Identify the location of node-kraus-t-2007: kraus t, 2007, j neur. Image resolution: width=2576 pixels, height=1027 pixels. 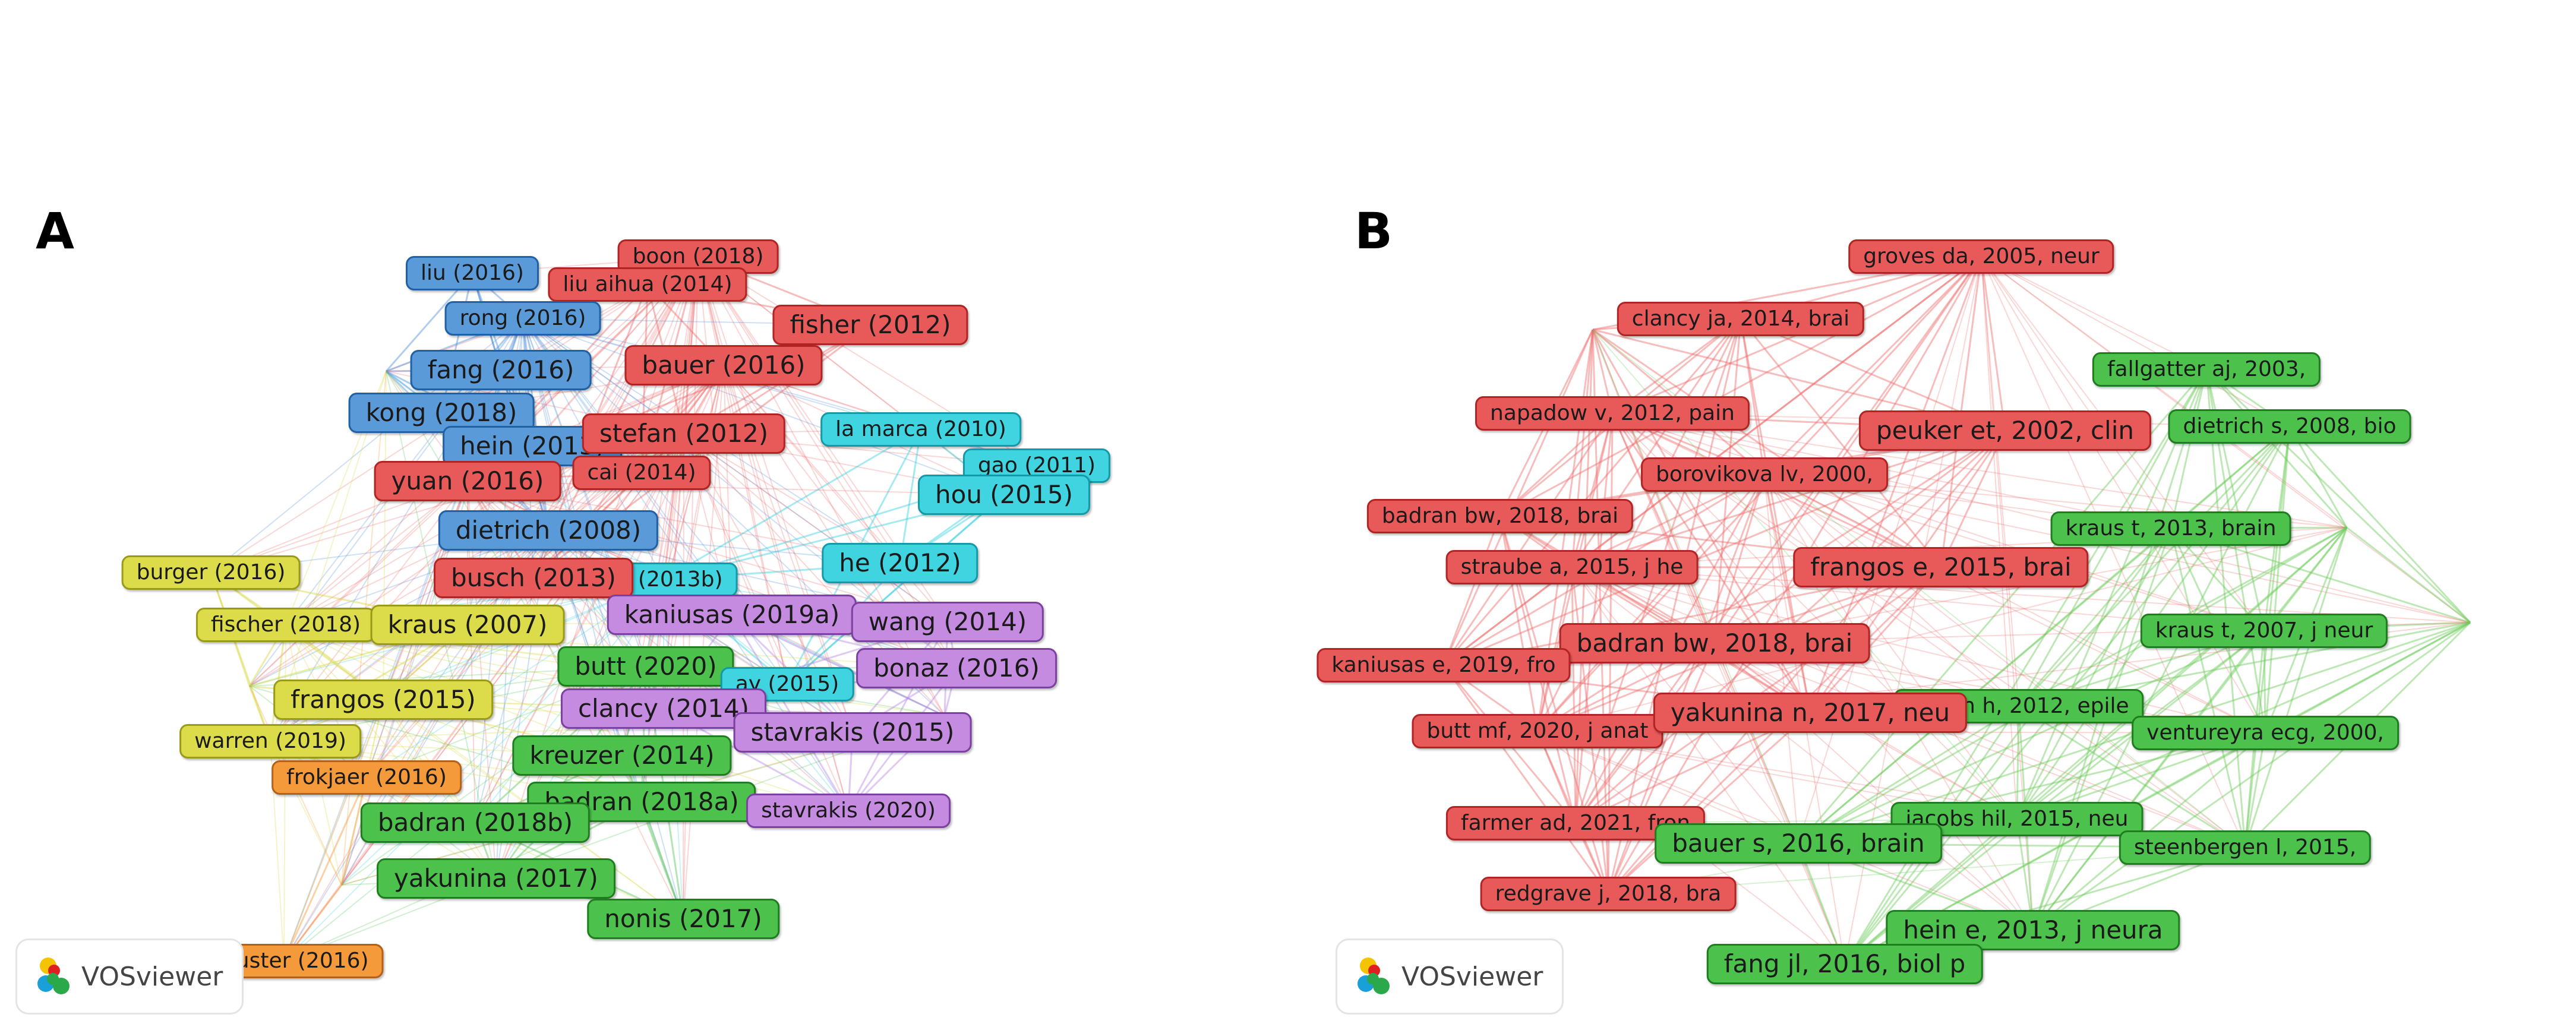
(2264, 631).